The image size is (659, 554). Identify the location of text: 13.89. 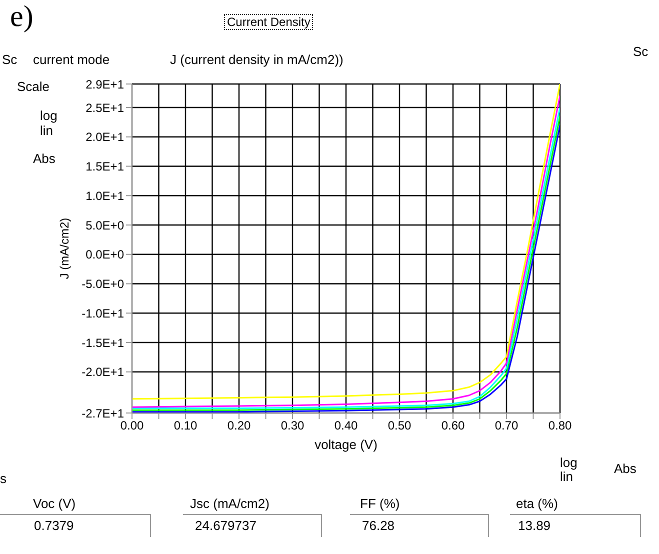
(534, 526).